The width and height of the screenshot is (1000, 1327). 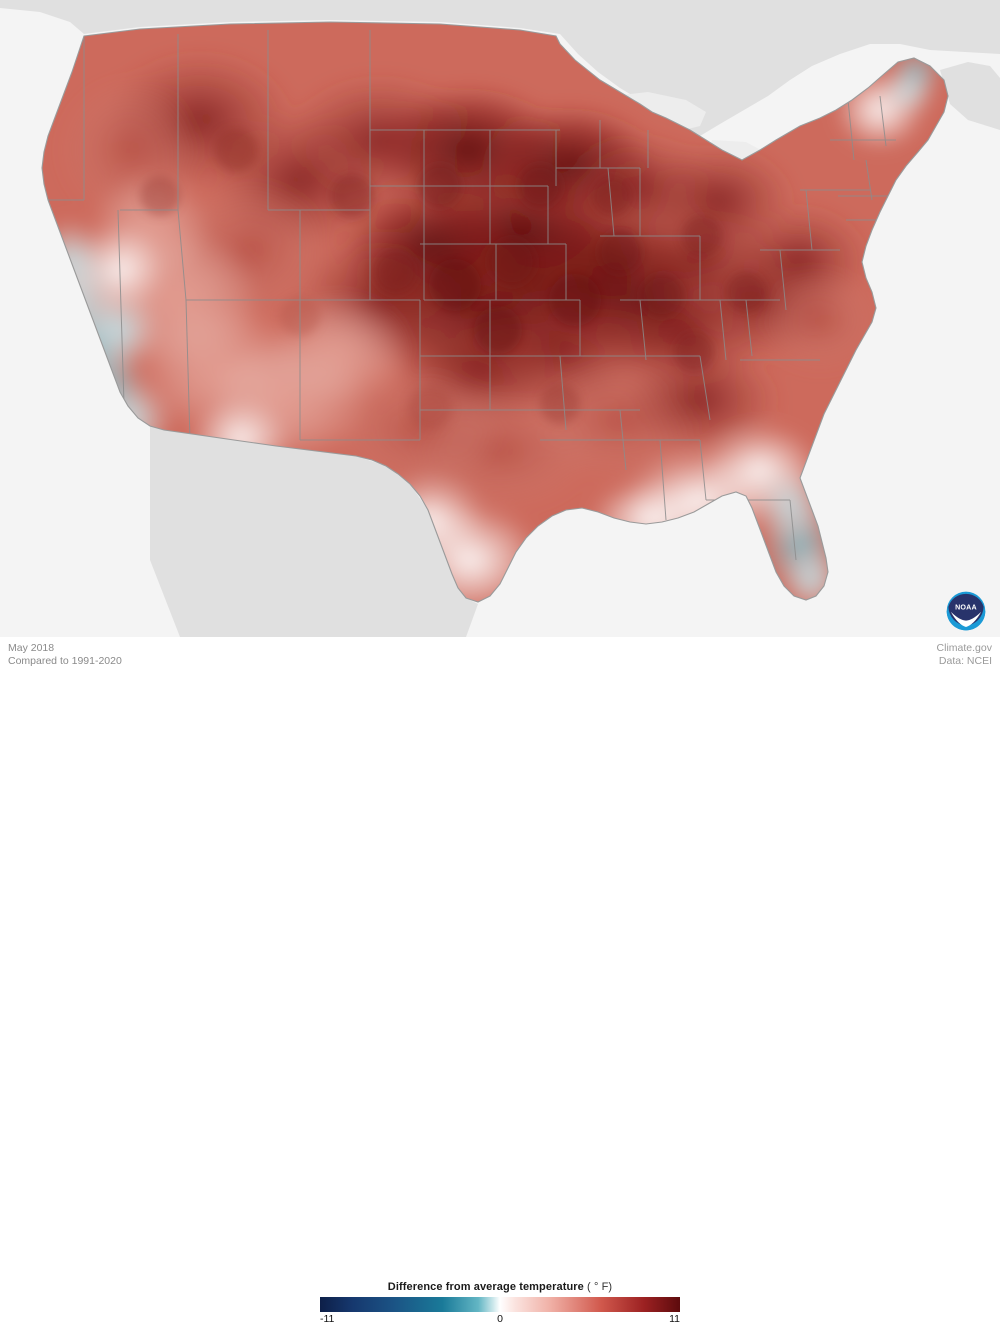 I want to click on legend-tick-min: -11, so click(x=327, y=1319).